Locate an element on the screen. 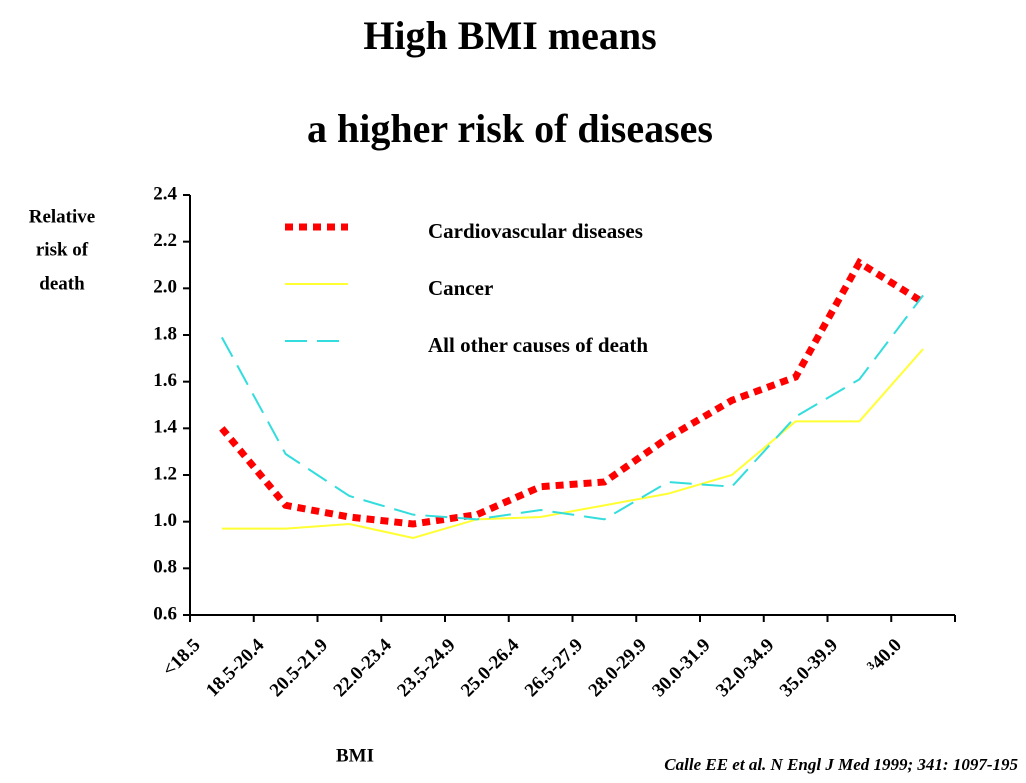  chart-title: High BMI means is located at coordinates (509, 35).